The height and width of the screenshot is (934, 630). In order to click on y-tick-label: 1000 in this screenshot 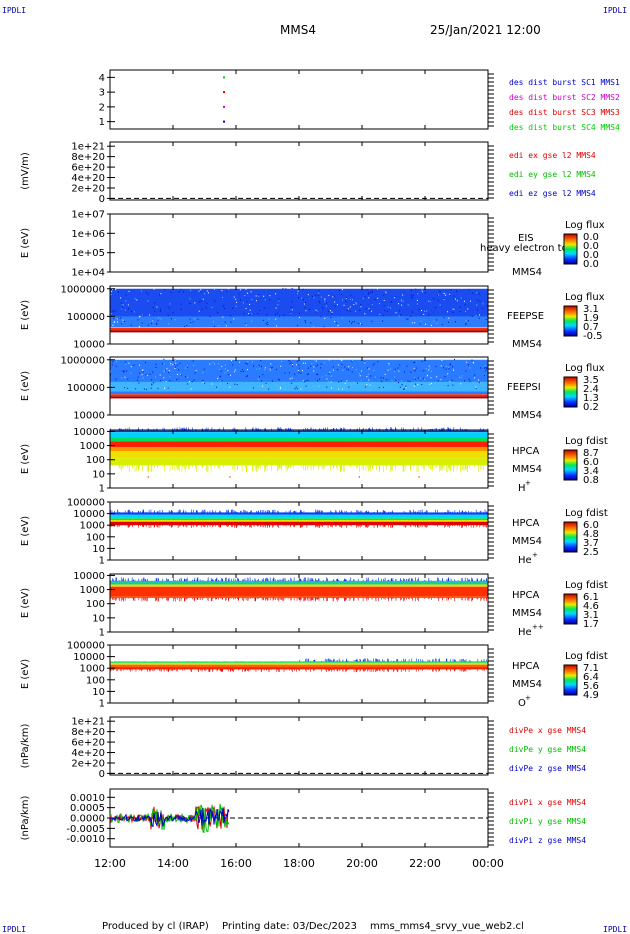, I will do `click(92, 526)`.